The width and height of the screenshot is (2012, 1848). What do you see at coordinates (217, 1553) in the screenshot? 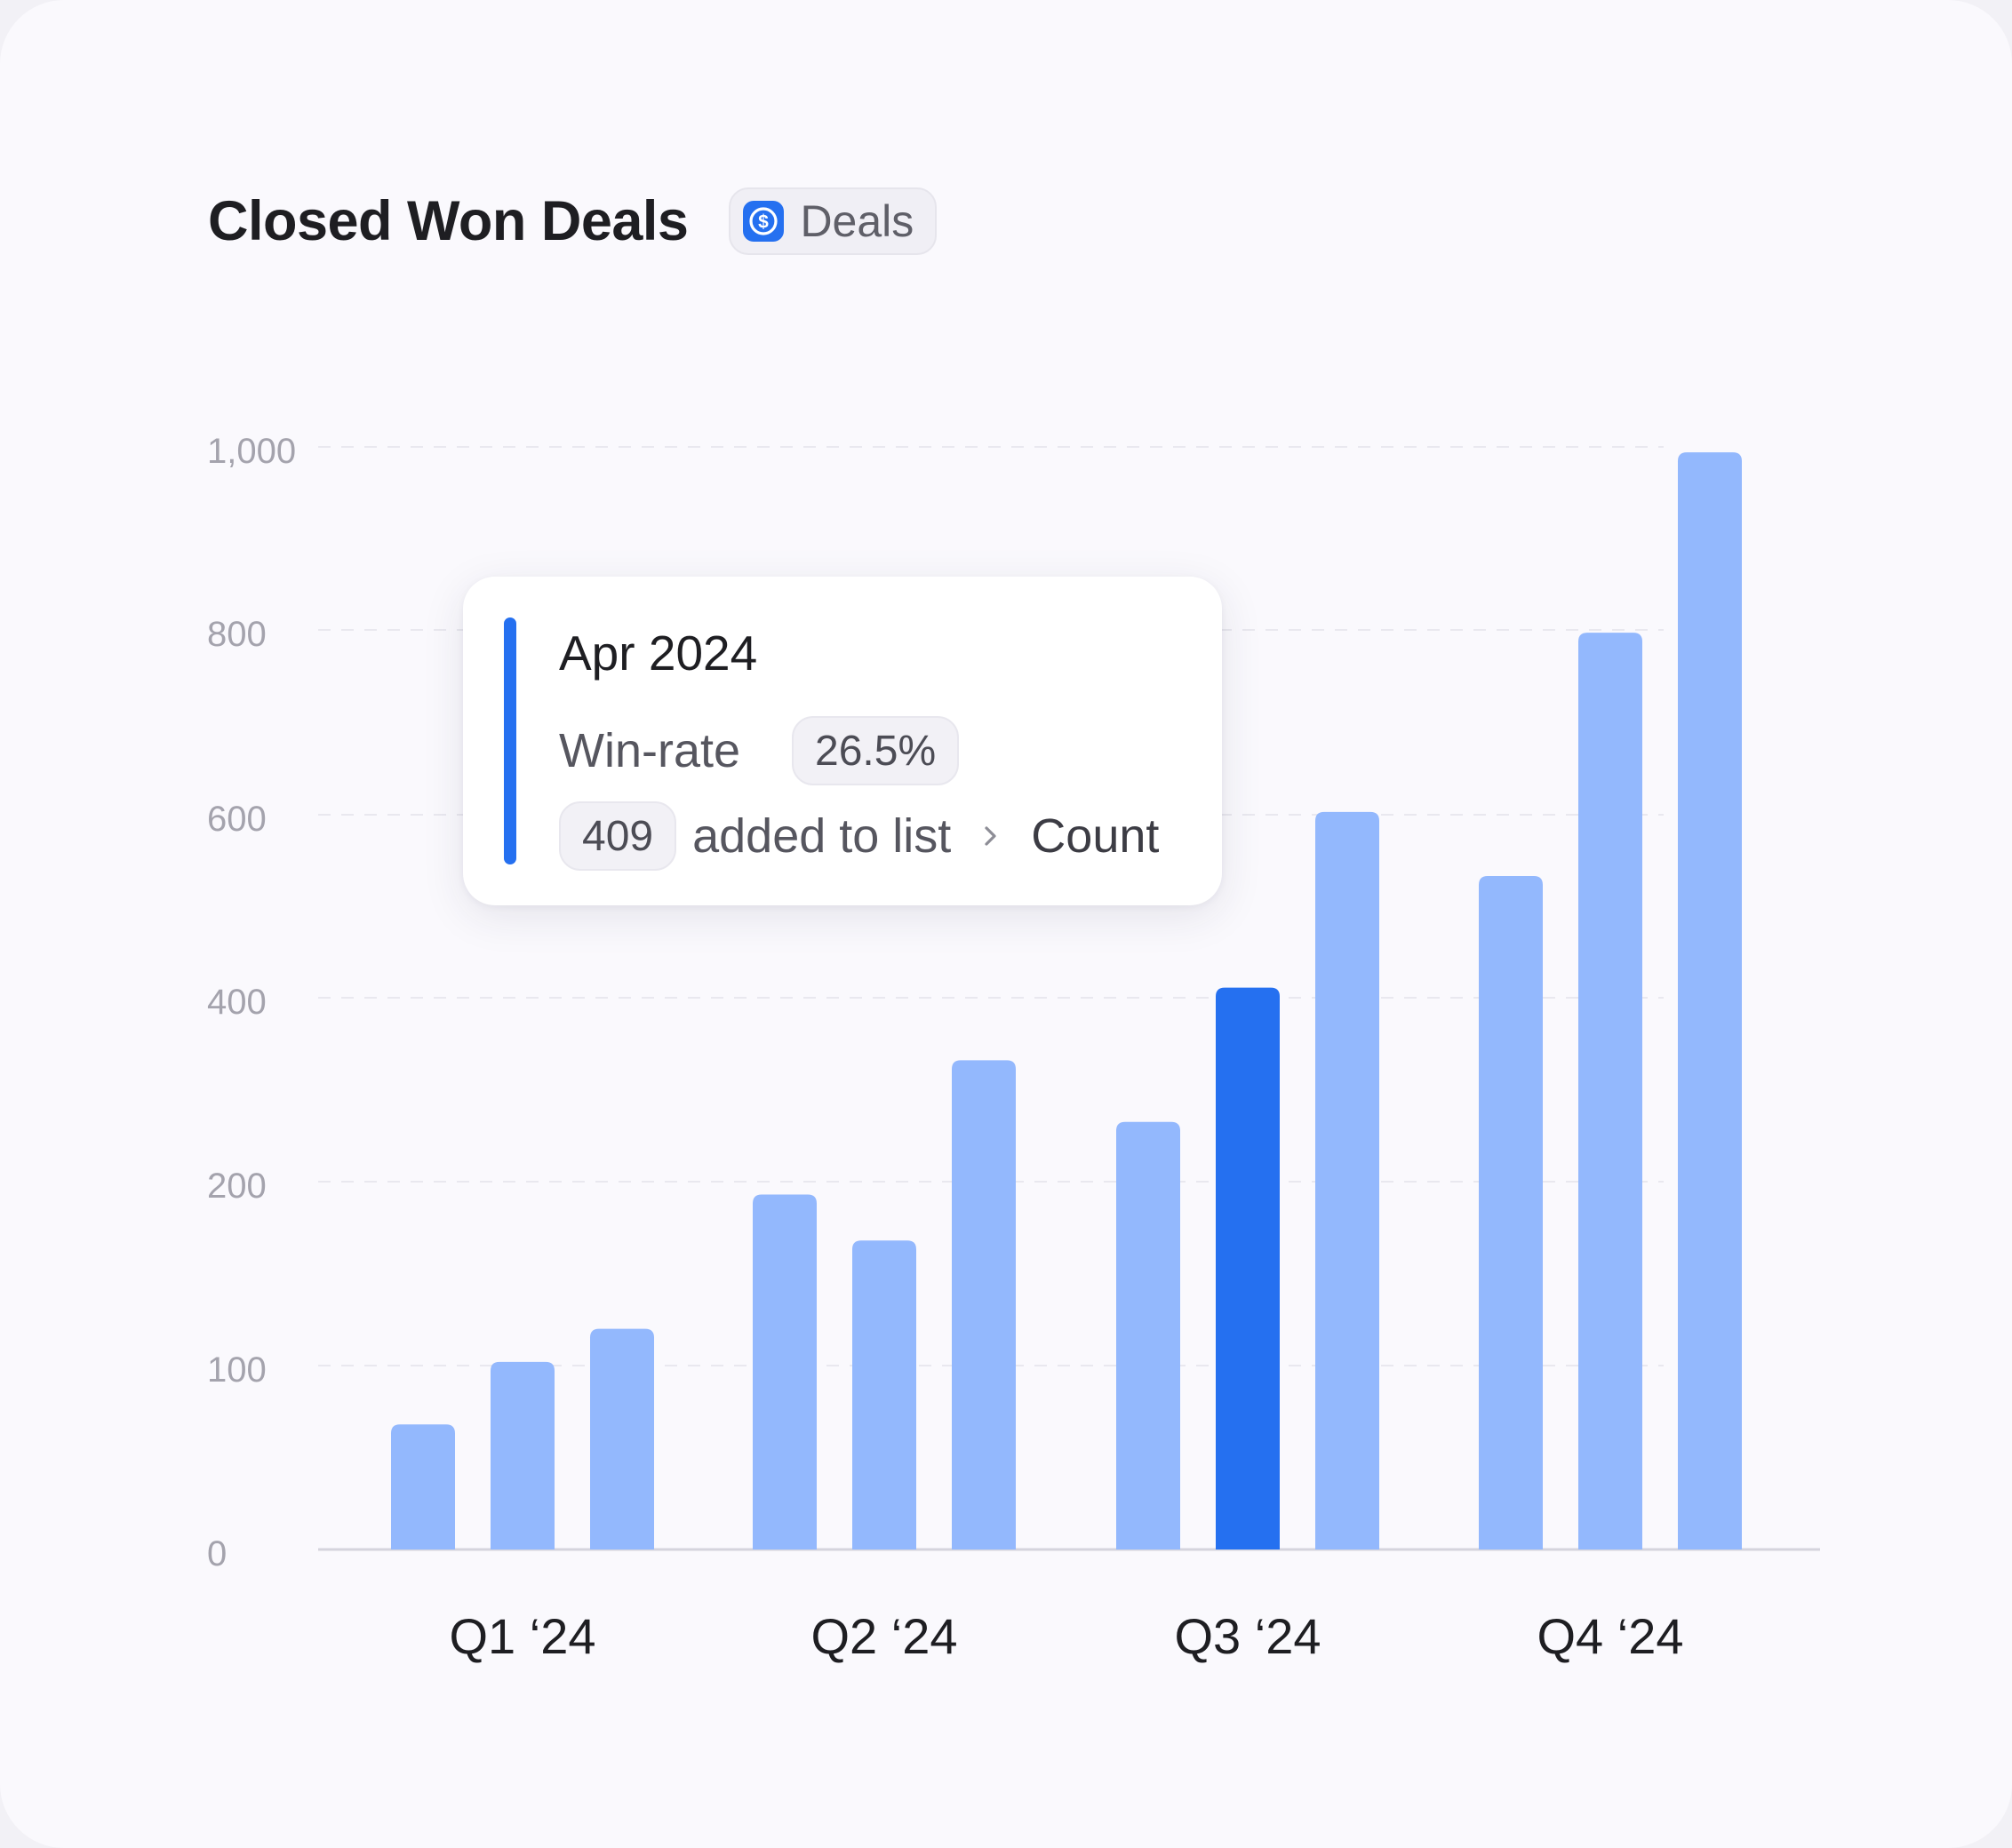
I see `y-tick-label: 0` at bounding box center [217, 1553].